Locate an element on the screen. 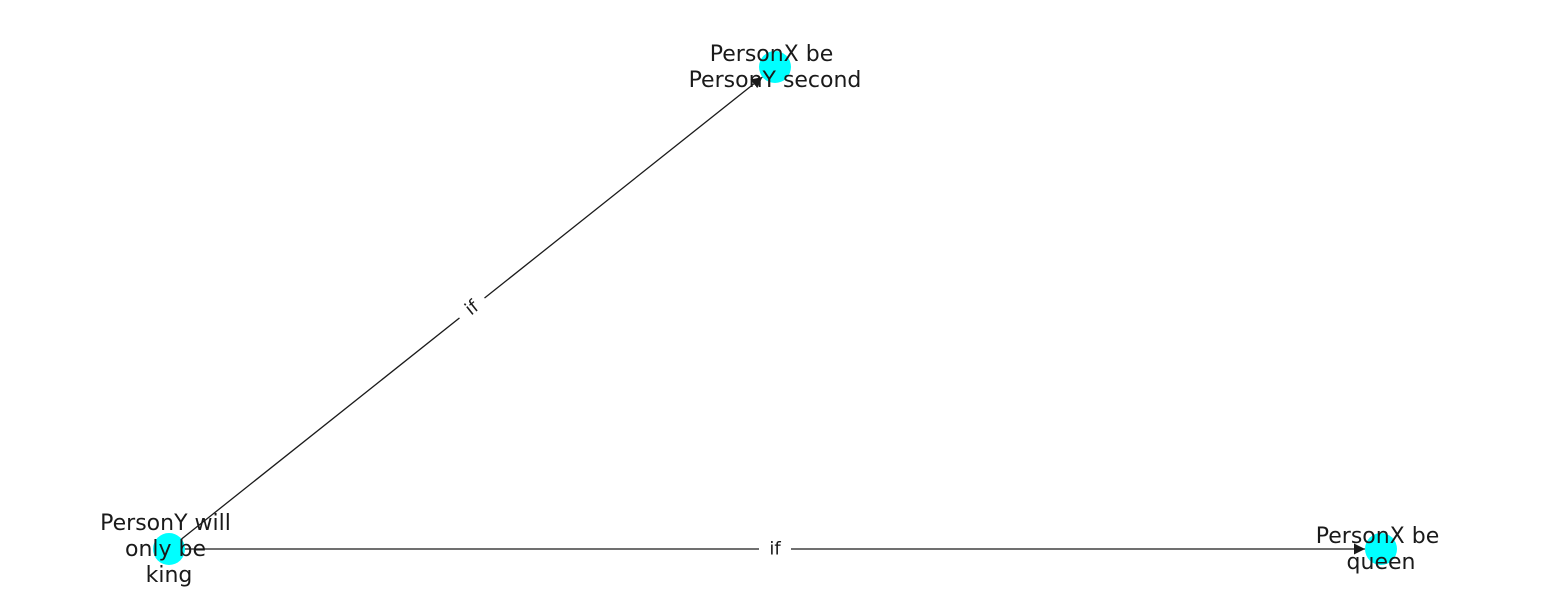 The width and height of the screenshot is (1550, 616). node-label-line: king is located at coordinates (169, 575).